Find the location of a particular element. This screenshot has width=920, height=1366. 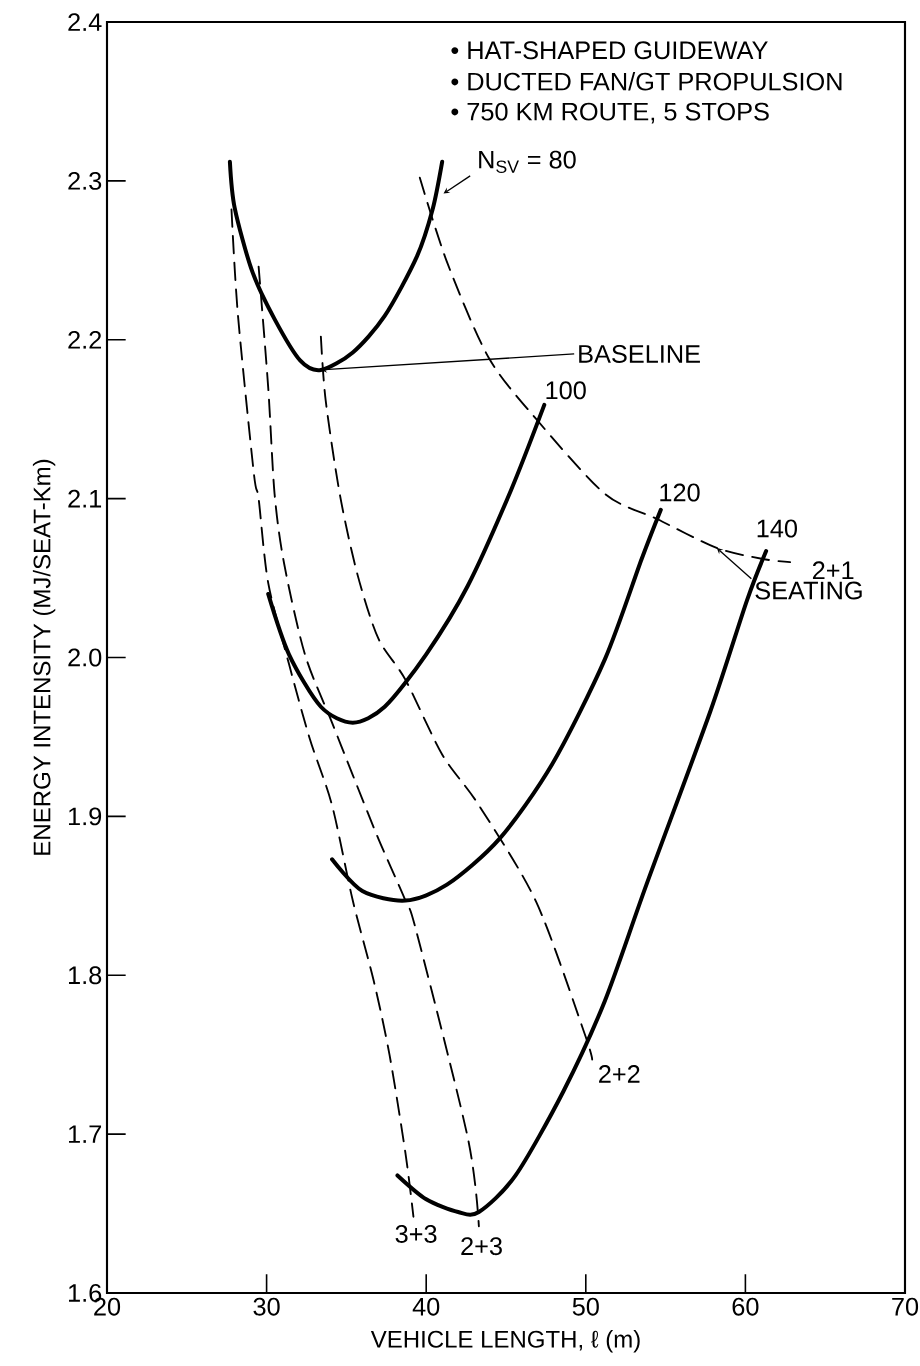

x-tick-label: 40 is located at coordinates (426, 1306).